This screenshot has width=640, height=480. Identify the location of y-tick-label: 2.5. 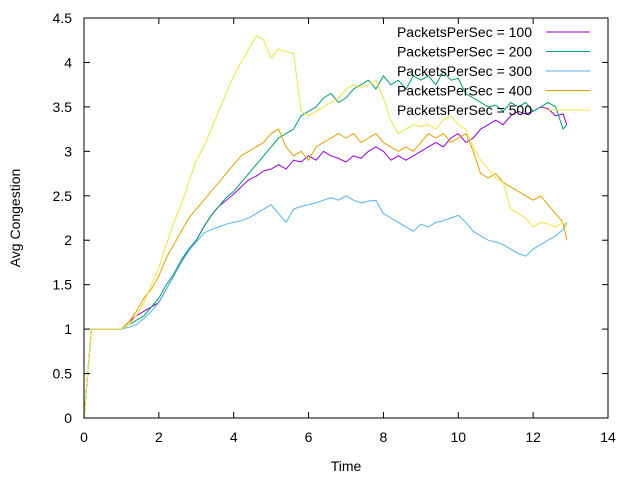
(63, 196).